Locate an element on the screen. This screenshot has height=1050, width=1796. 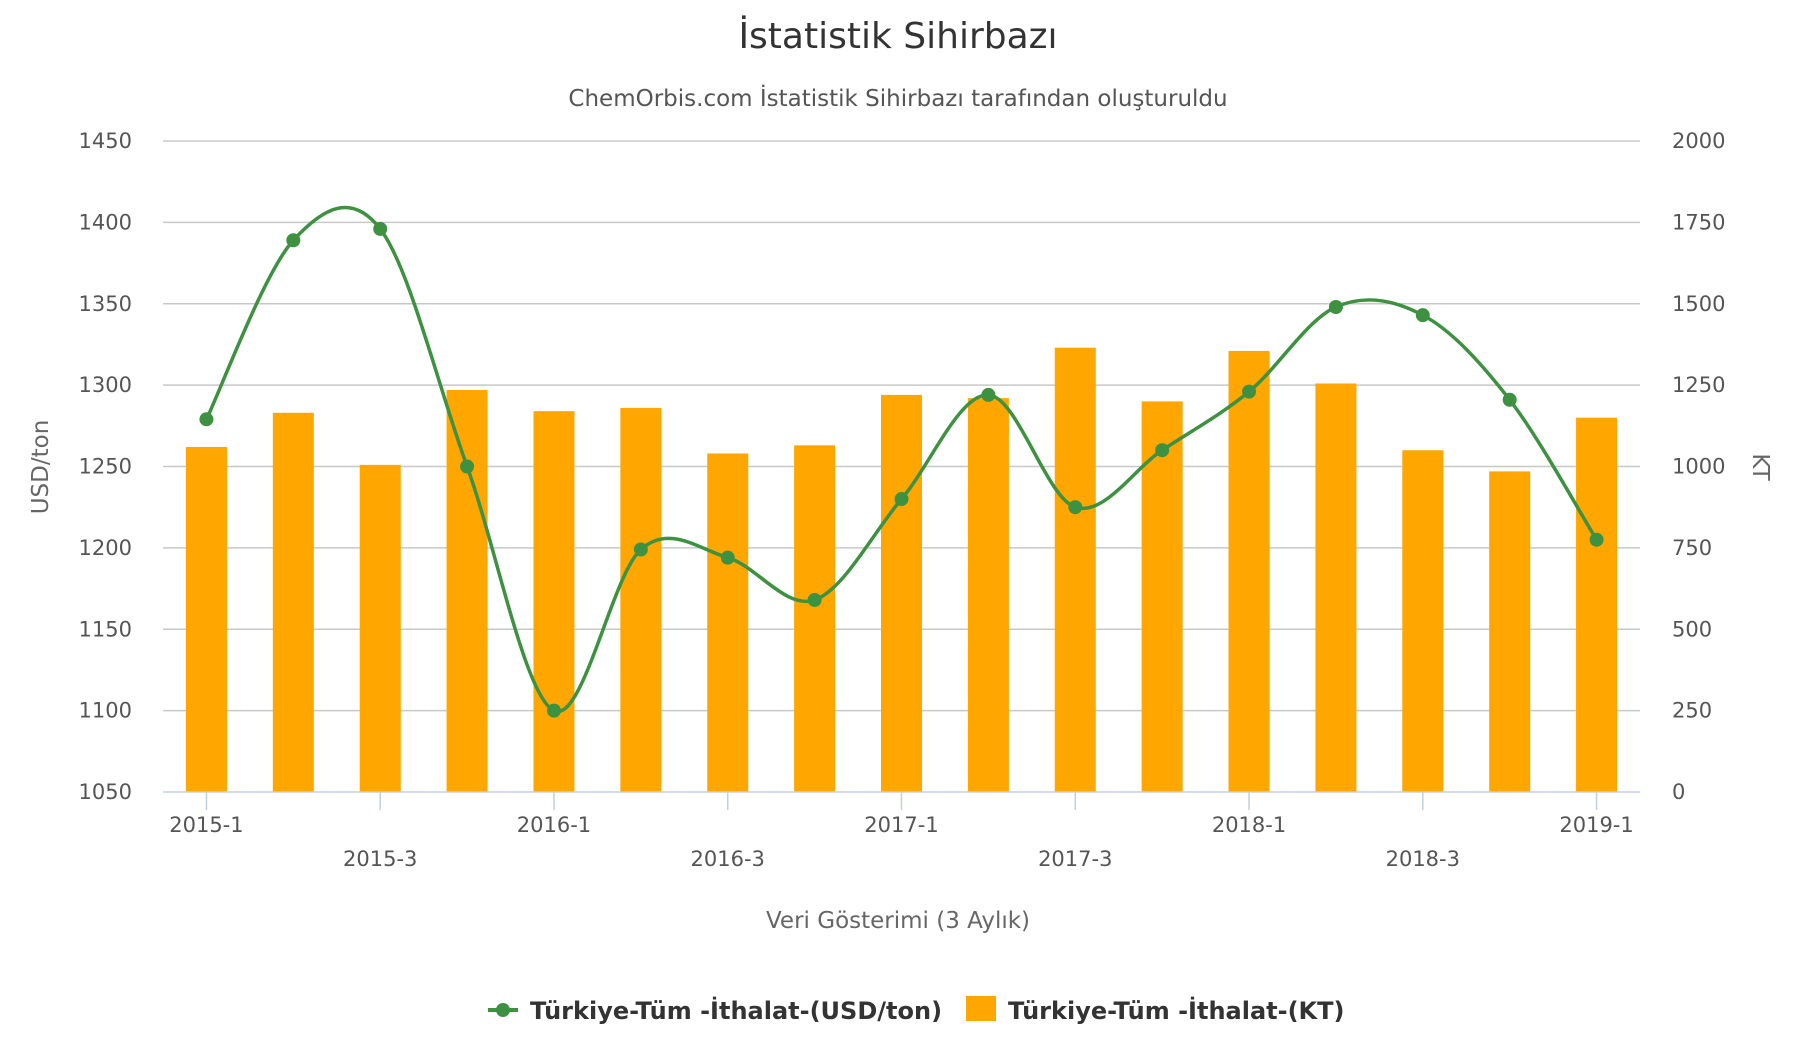
y-left-tick-label: 1450 is located at coordinates (105, 141).